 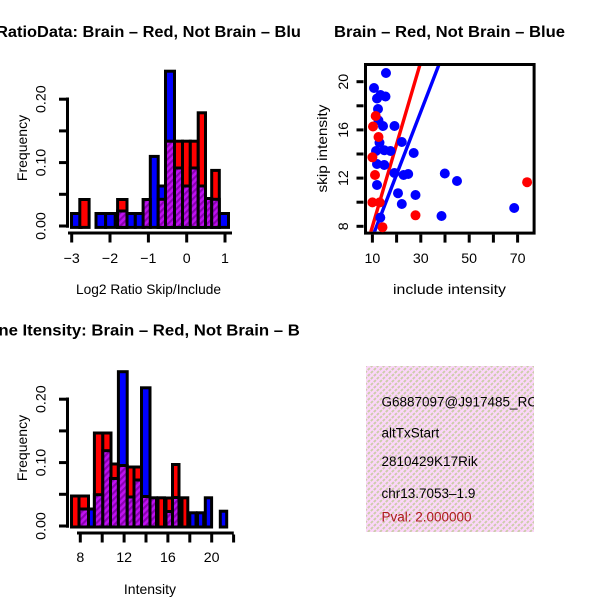 What do you see at coordinates (469, 259) in the screenshot?
I see `svg-text: 50` at bounding box center [469, 259].